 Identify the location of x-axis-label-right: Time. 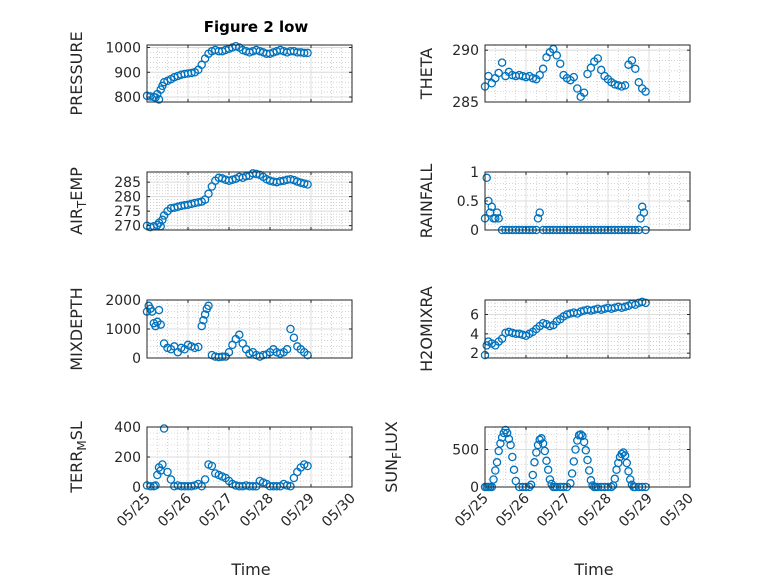
(593, 569).